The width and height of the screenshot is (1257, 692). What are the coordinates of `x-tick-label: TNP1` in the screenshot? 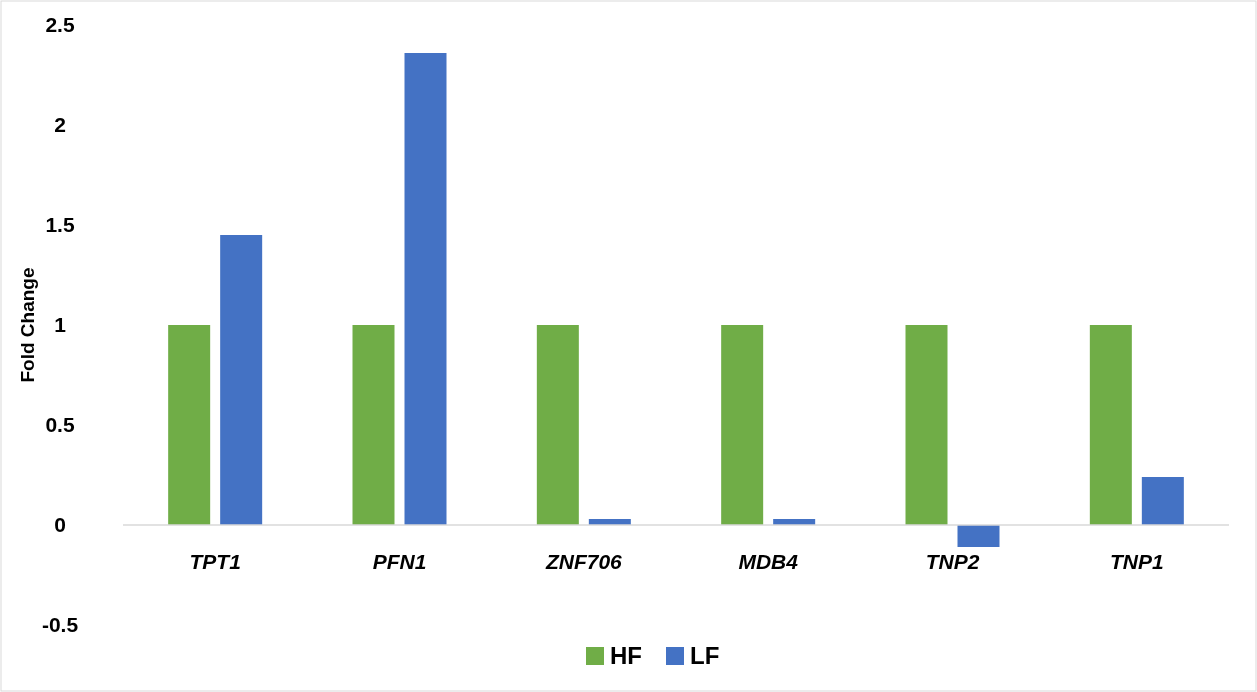 It's located at (1136, 561).